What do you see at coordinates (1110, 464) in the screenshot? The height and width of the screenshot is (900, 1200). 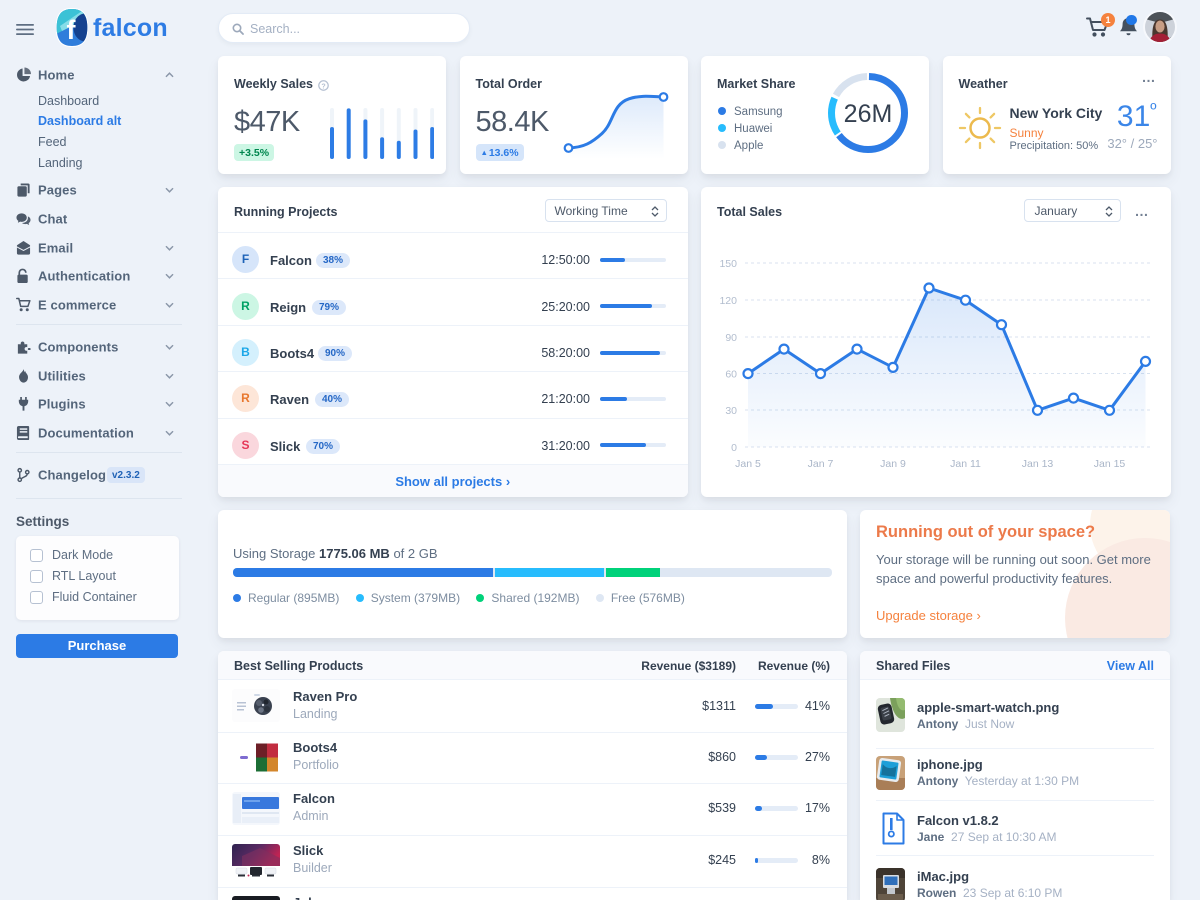 I see `svg-text: Jan 15` at bounding box center [1110, 464].